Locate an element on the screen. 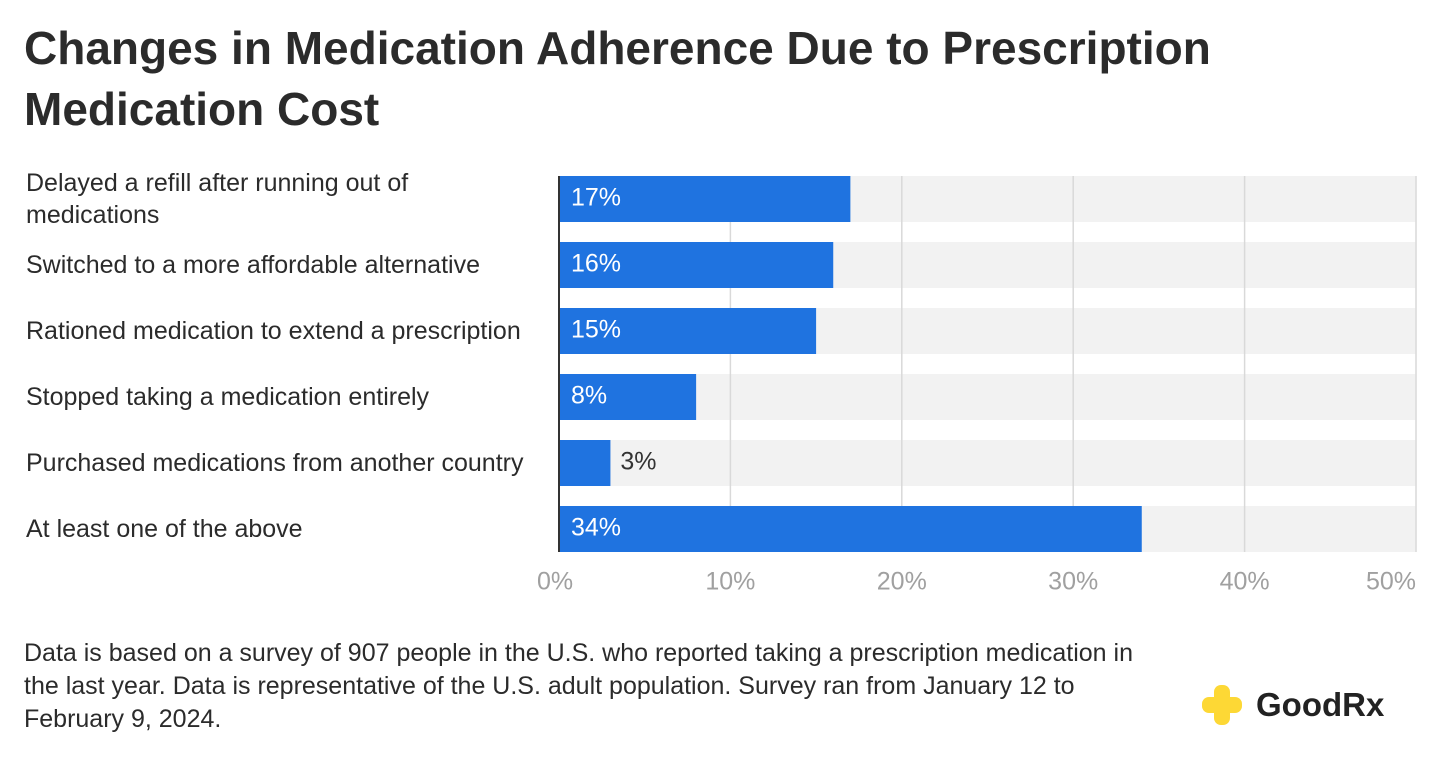 Image resolution: width=1440 pixels, height=762 pixels. data-label: 15% is located at coordinates (596, 330).